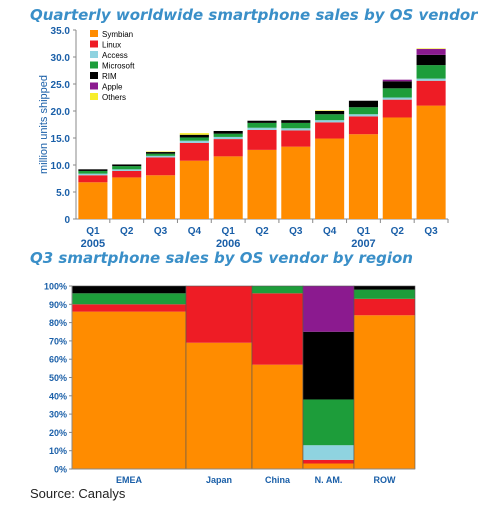  Describe the element at coordinates (277, 329) in the screenshot. I see `chart2-bar-linux-china` at that location.